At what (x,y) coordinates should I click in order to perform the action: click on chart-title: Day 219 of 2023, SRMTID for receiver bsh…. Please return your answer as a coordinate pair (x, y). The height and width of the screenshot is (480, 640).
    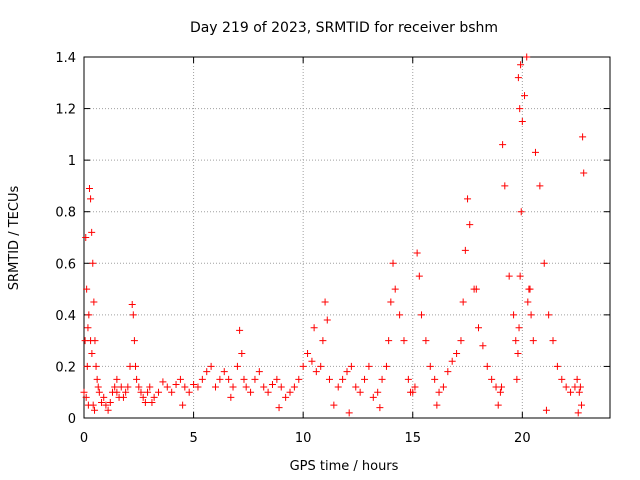
    Looking at the image, I should click on (344, 28).